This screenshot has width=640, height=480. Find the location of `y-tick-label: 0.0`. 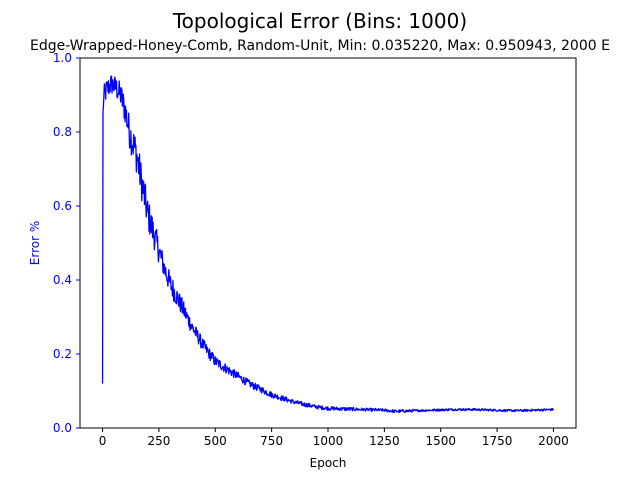

y-tick-label: 0.0 is located at coordinates (62, 428).